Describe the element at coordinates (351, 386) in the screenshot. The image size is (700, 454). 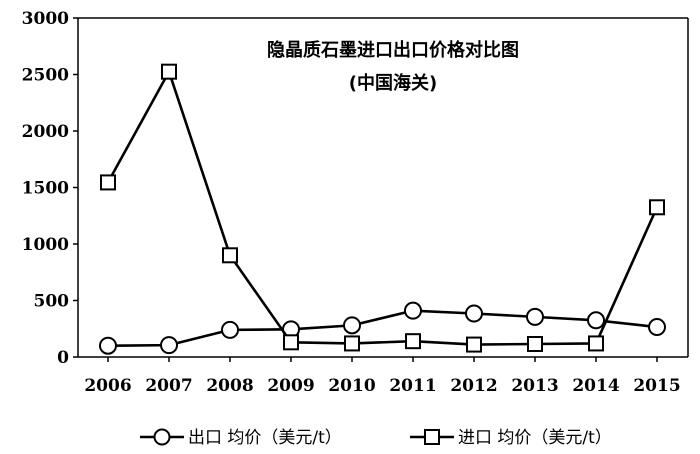
I see `x-tick-label: 2010` at that location.